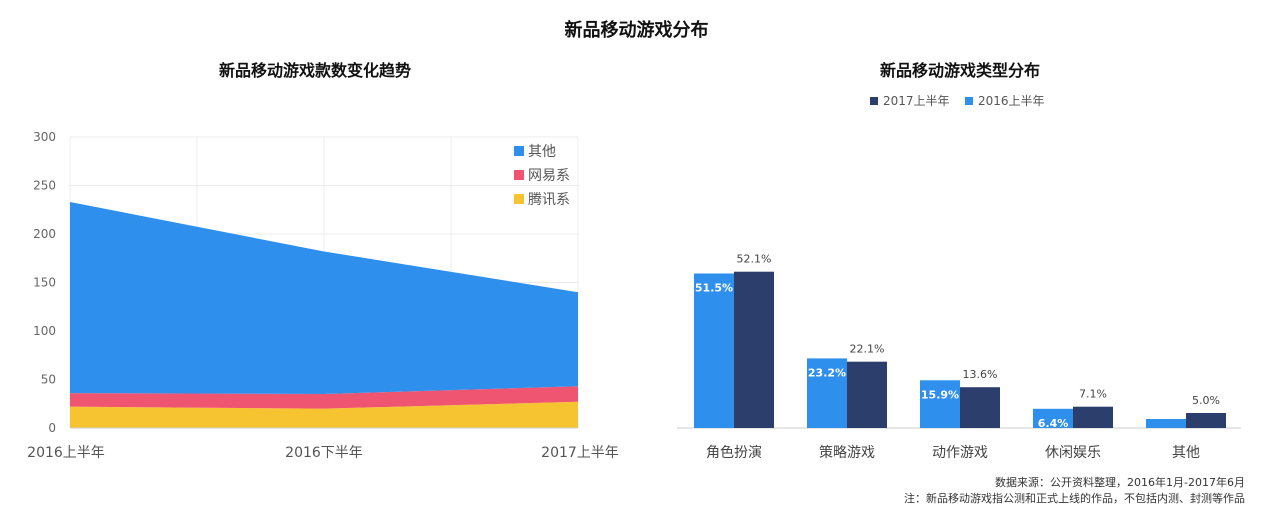 The height and width of the screenshot is (514, 1273). Describe the element at coordinates (847, 452) in the screenshot. I see `category-label: 策略游戏` at that location.